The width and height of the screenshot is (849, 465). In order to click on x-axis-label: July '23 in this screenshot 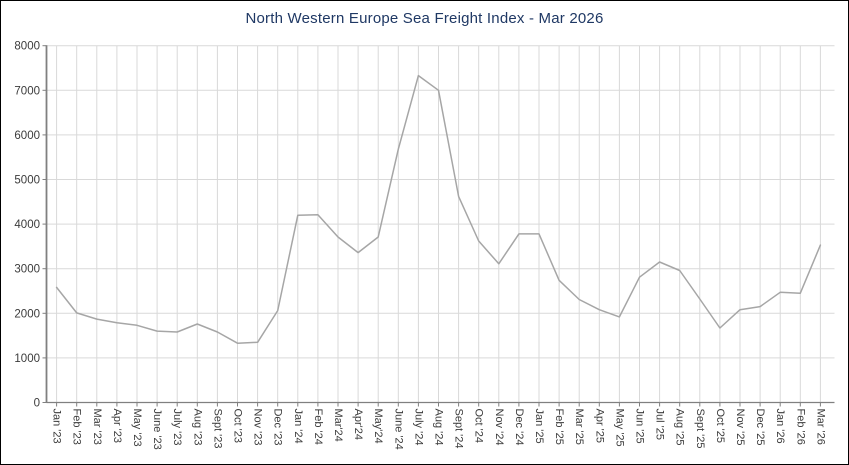, I will do `click(177, 427)`.